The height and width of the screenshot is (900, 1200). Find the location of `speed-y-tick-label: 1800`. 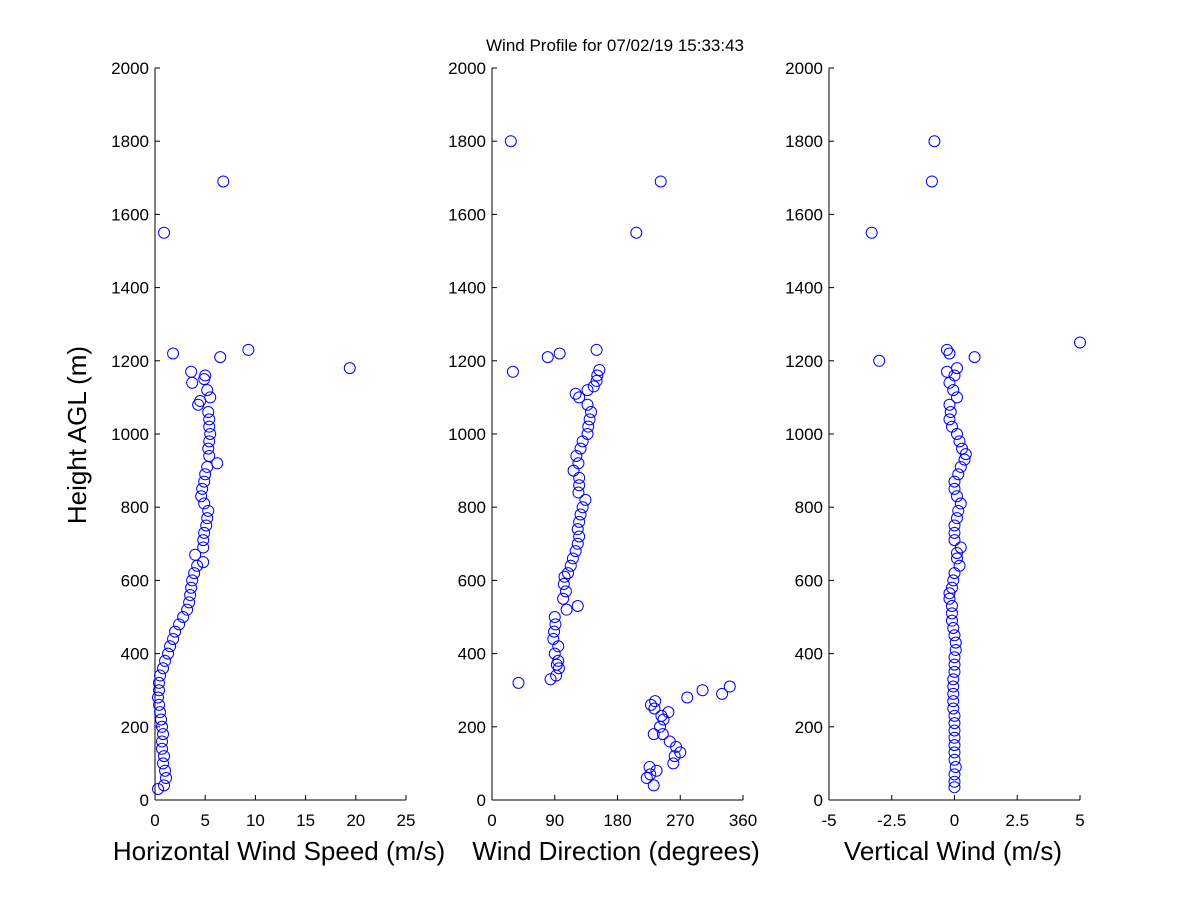

speed-y-tick-label: 1800 is located at coordinates (130, 141).